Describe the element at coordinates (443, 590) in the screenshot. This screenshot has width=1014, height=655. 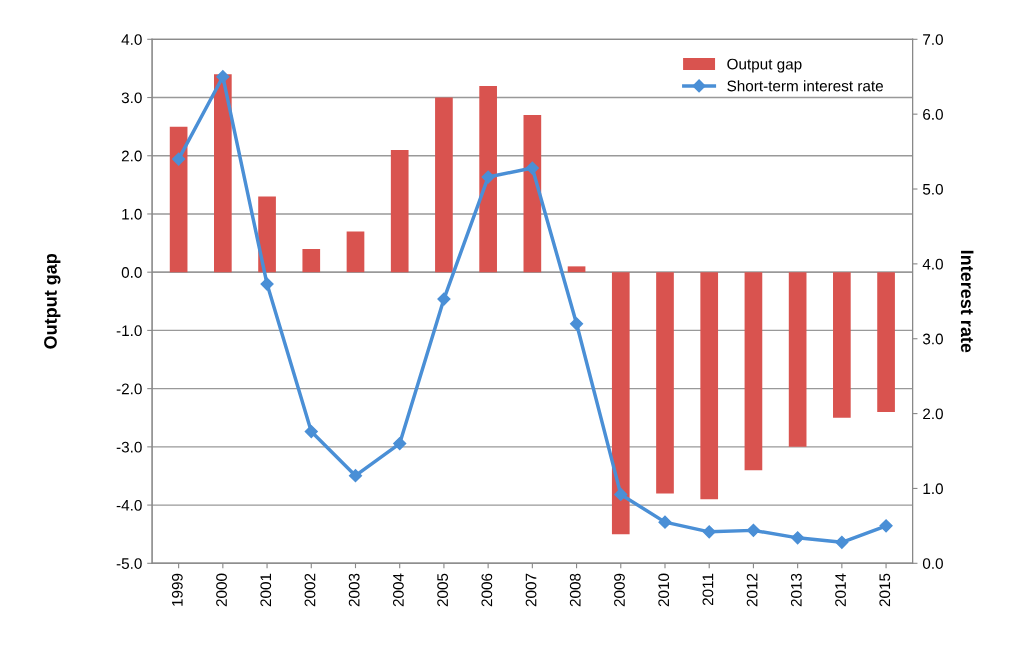
I see `x-tick-label: 2005` at that location.